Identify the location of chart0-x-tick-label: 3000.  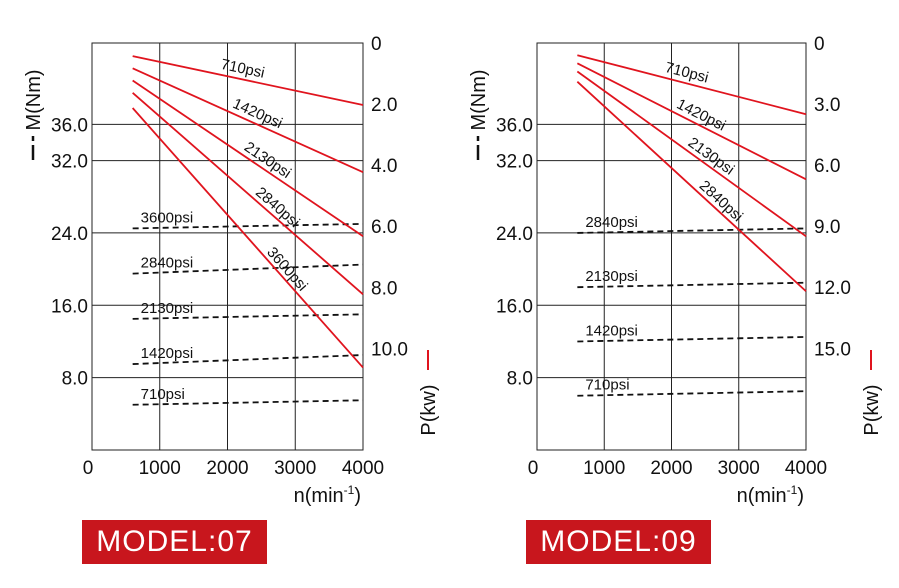
(295, 468).